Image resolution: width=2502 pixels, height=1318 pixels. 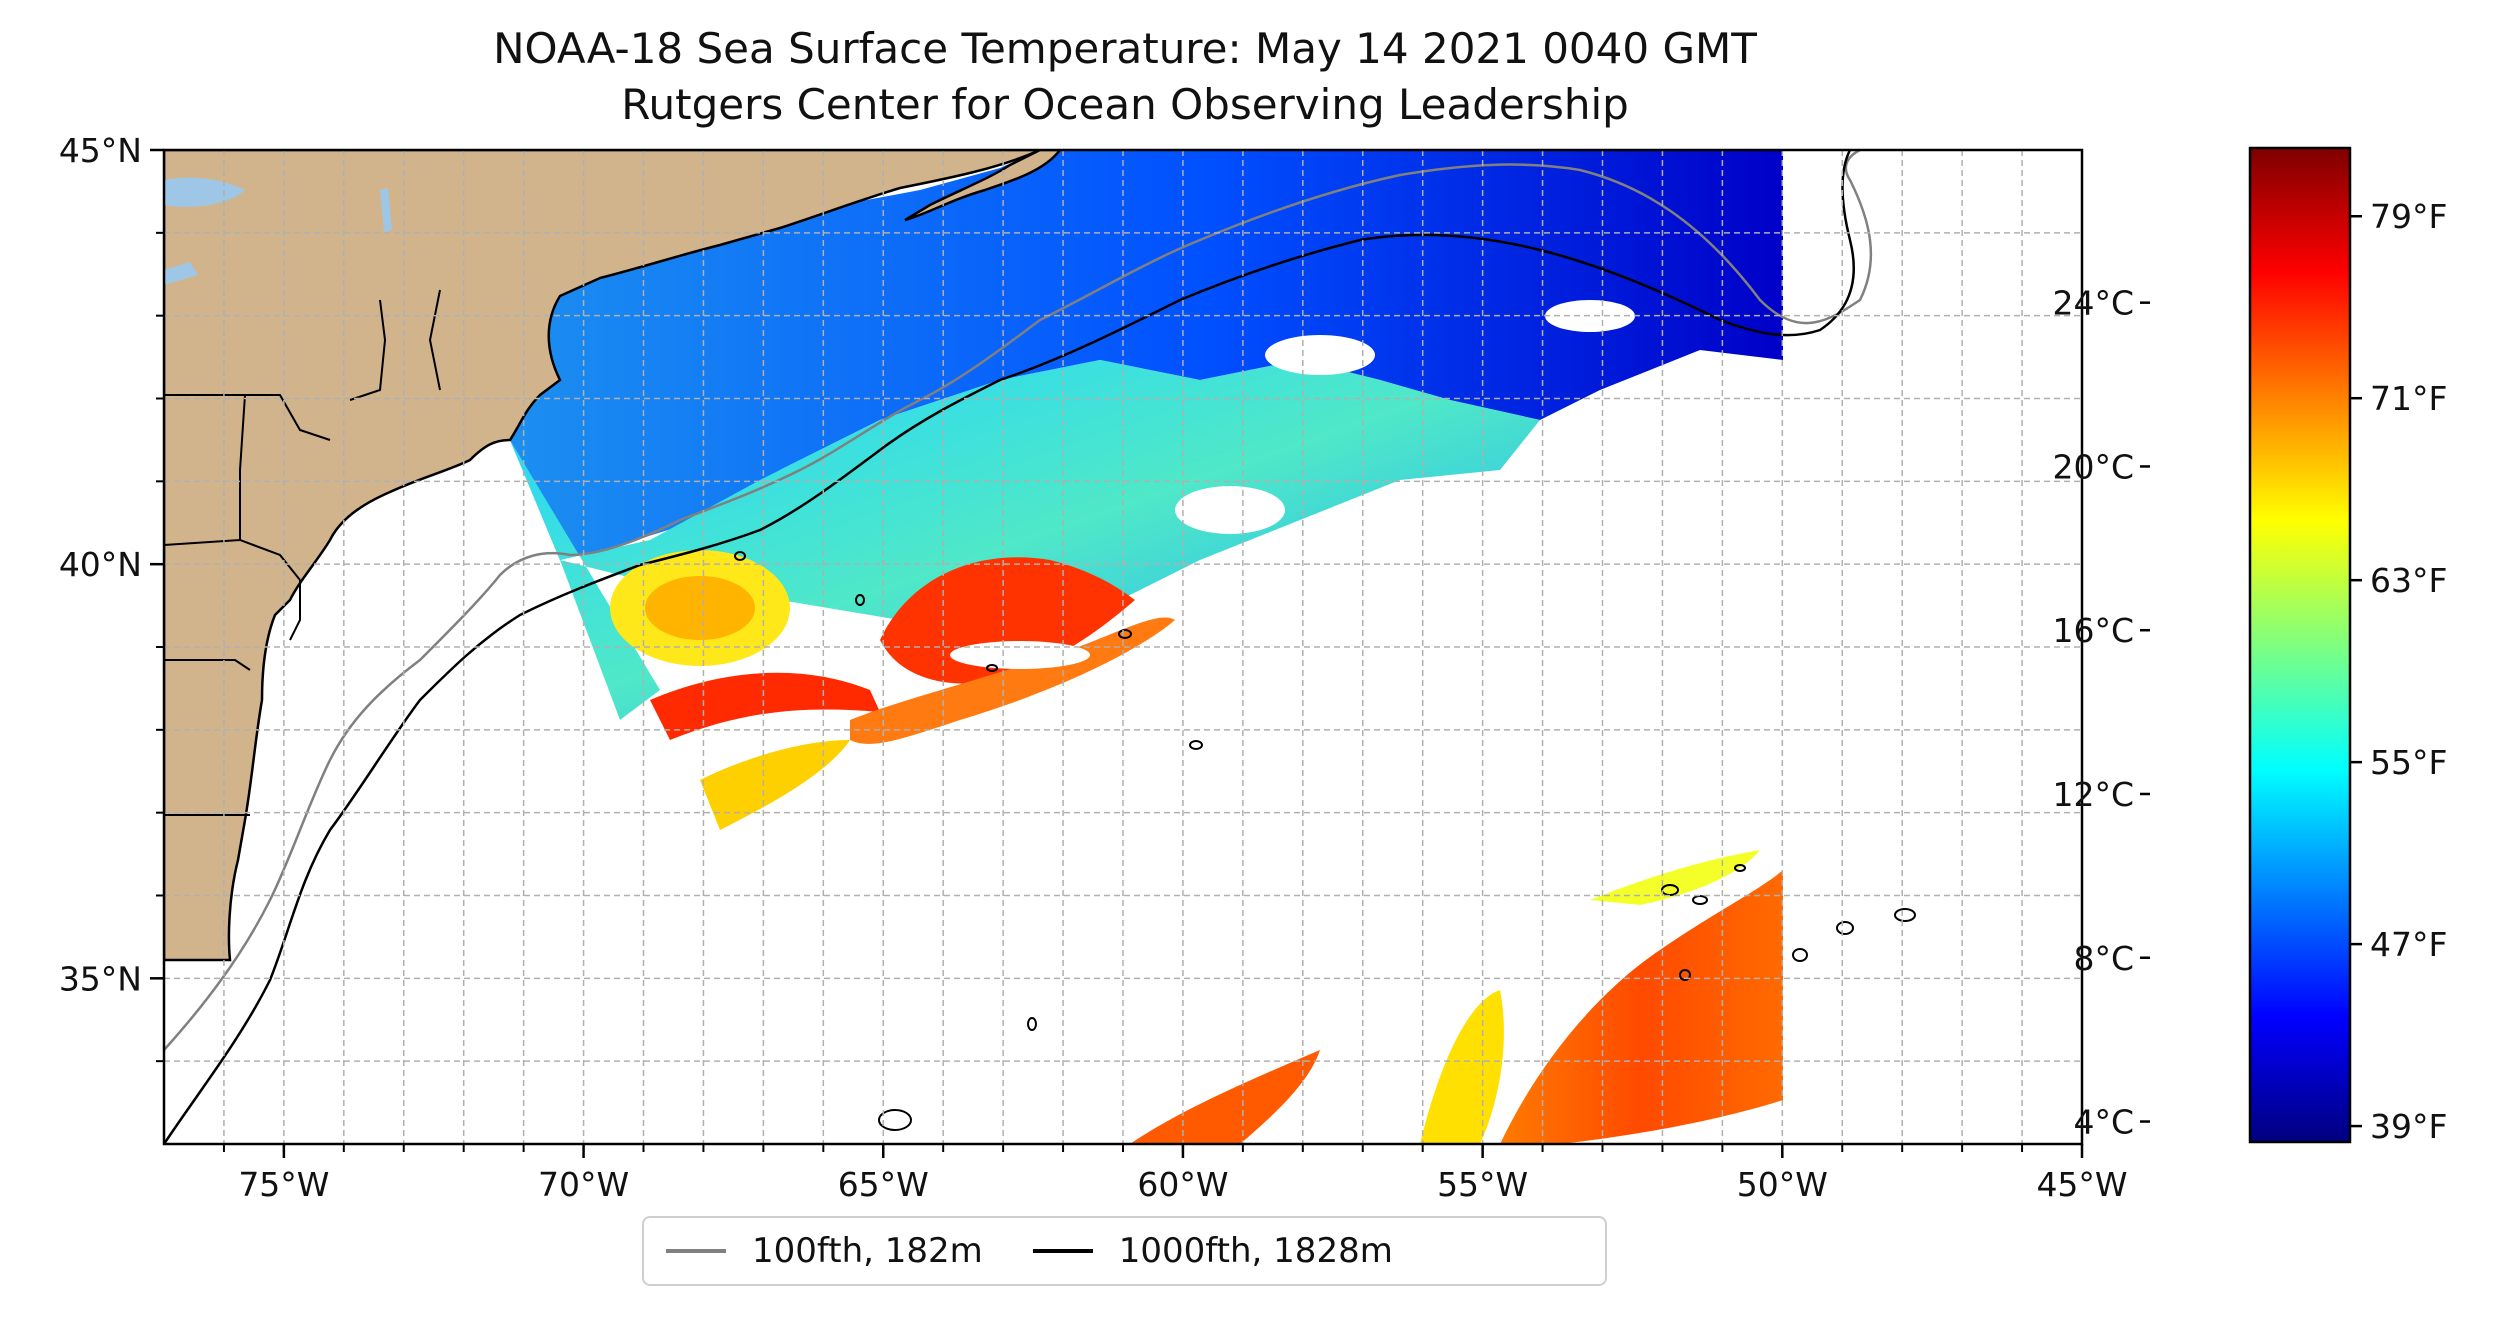 What do you see at coordinates (1482, 1184) in the screenshot?
I see `lon-tick-label: 55°W` at bounding box center [1482, 1184].